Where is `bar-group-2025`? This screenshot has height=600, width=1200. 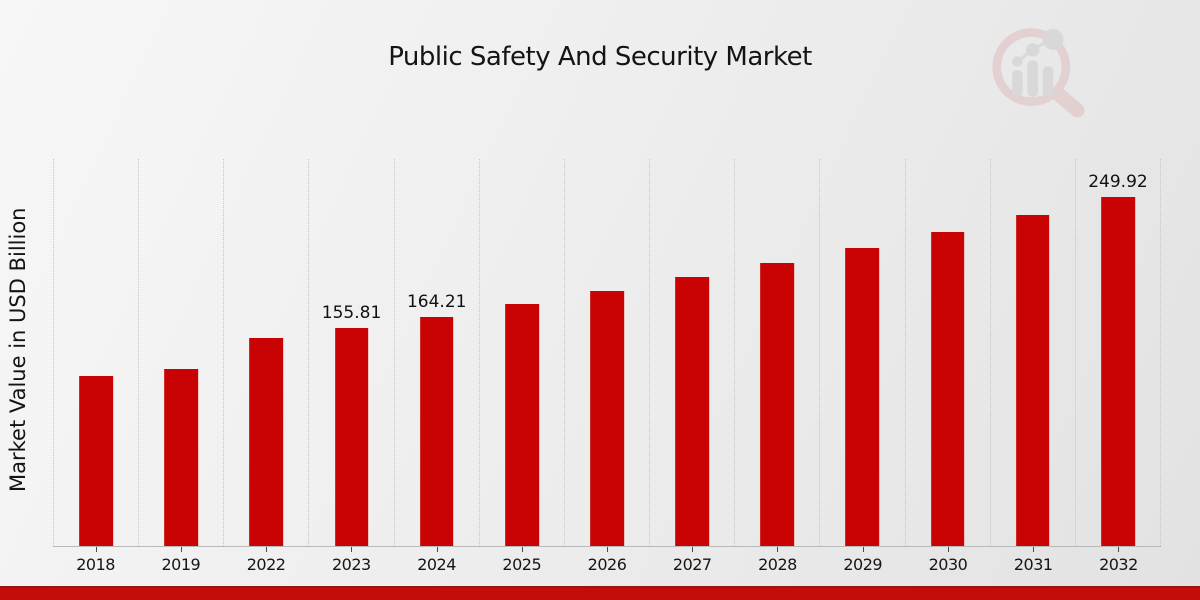
bar-group-2025 is located at coordinates (521, 352).